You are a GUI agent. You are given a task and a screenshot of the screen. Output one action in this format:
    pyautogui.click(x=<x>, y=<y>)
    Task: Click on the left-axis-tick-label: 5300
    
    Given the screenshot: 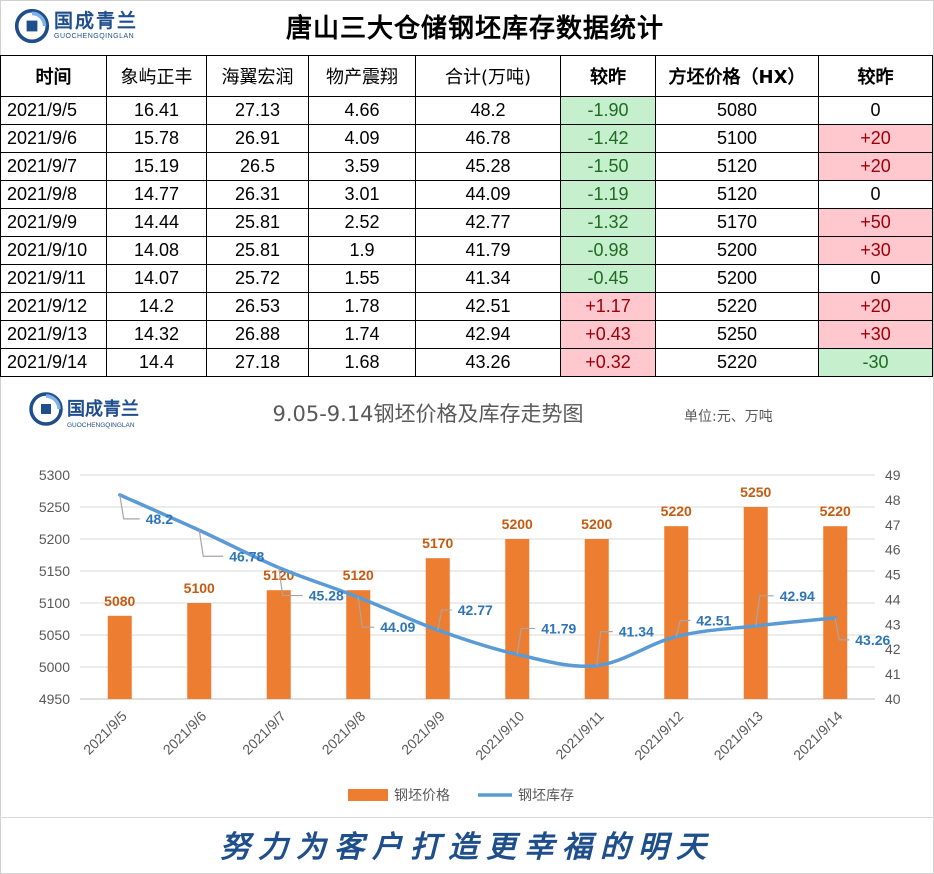 What is the action you would take?
    pyautogui.click(x=54, y=475)
    